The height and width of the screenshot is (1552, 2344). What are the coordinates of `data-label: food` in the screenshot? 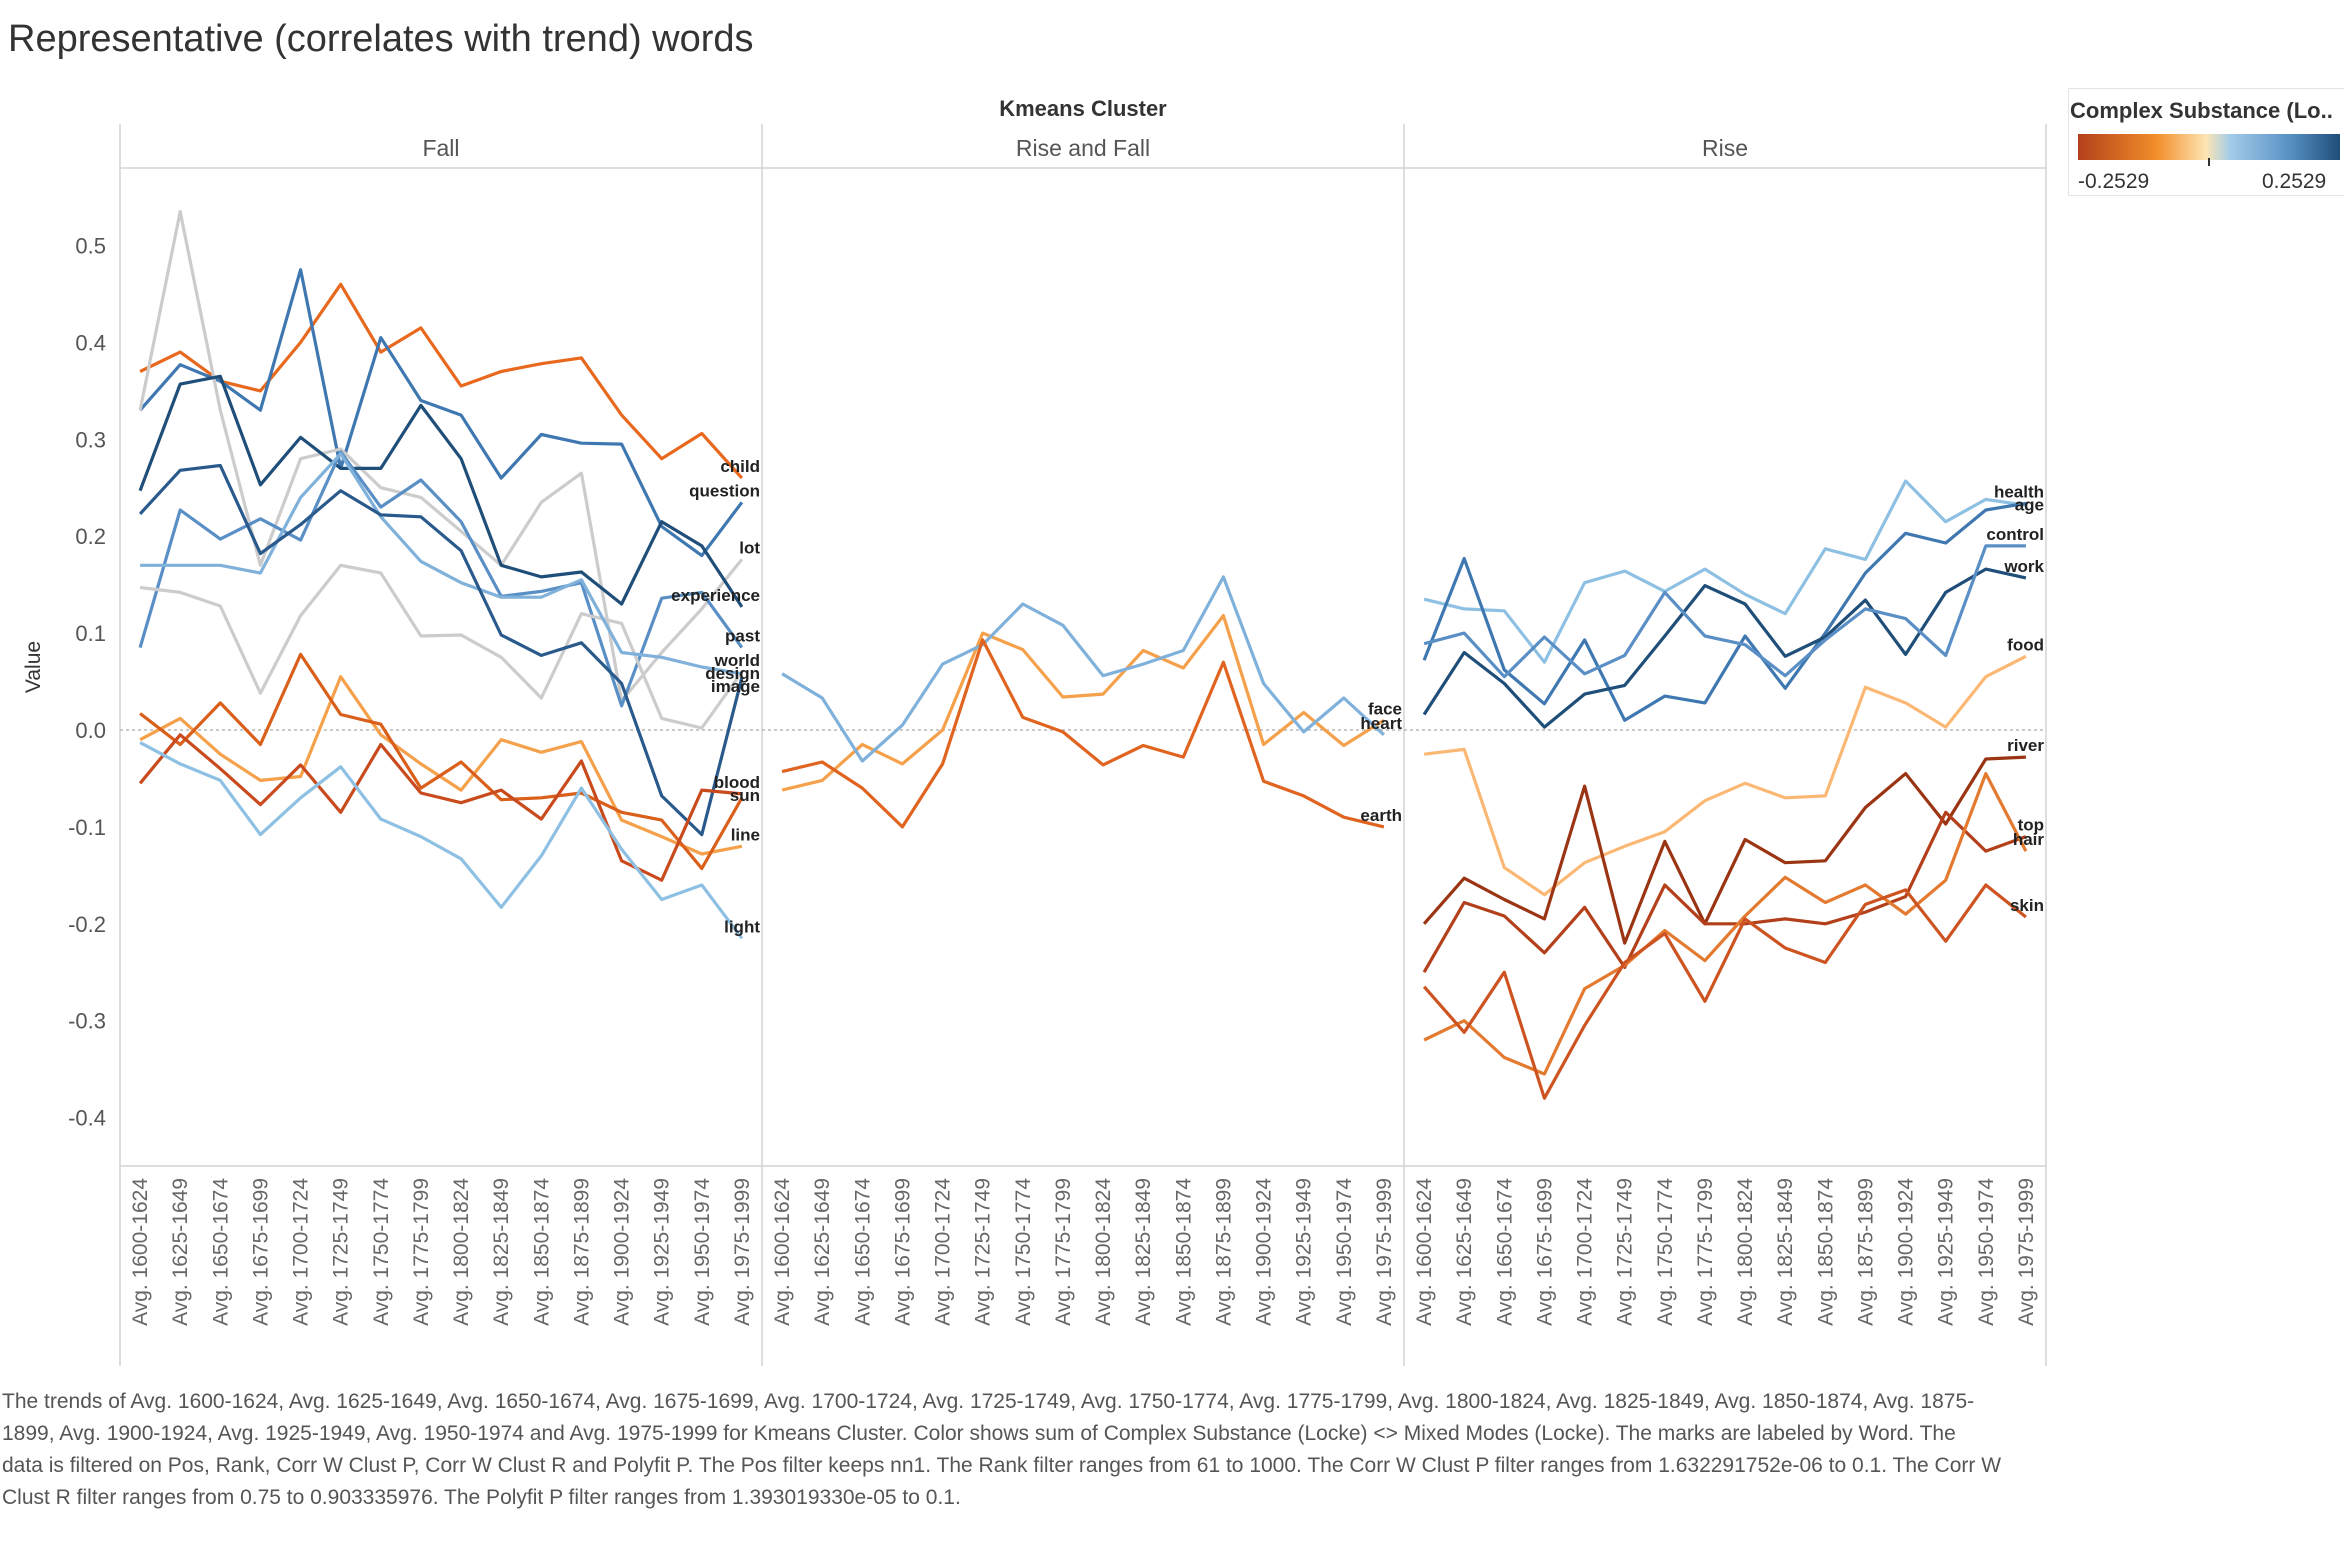 It's located at (2025, 644).